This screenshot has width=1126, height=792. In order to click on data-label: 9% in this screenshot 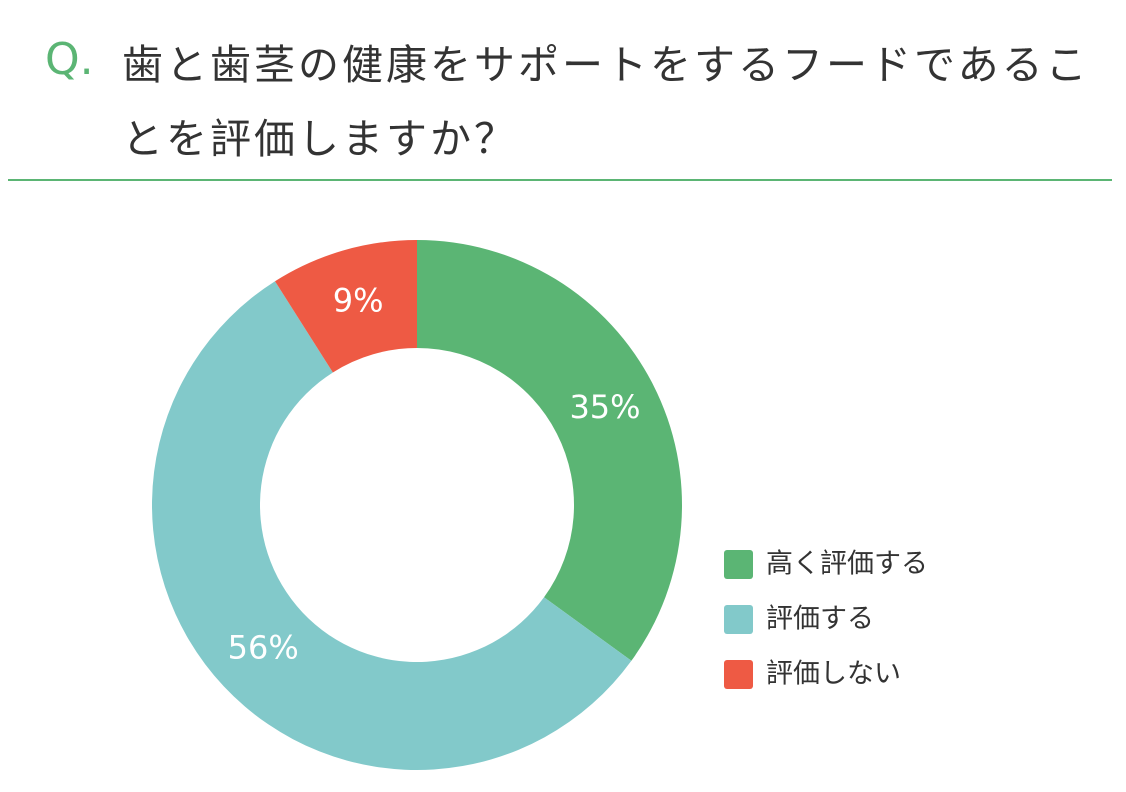, I will do `click(358, 300)`.